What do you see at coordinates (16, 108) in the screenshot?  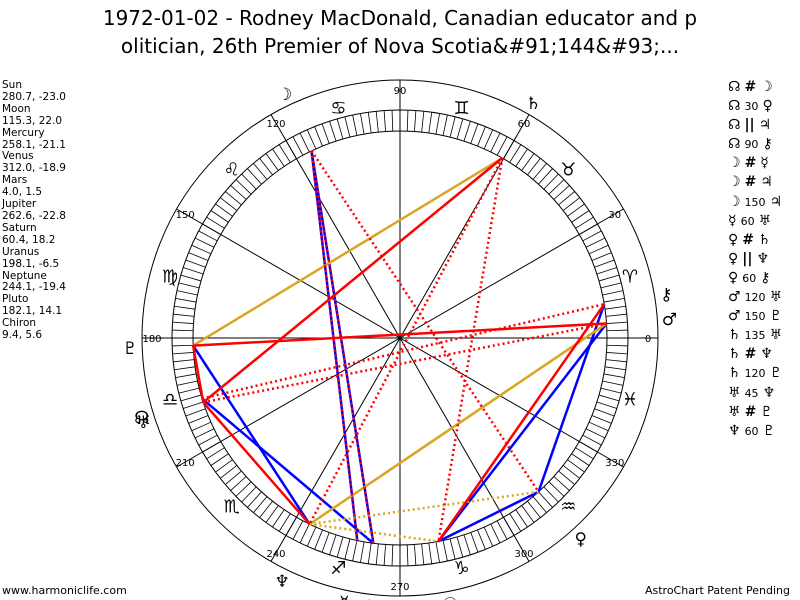 I see `planet-name-moon: Moon` at bounding box center [16, 108].